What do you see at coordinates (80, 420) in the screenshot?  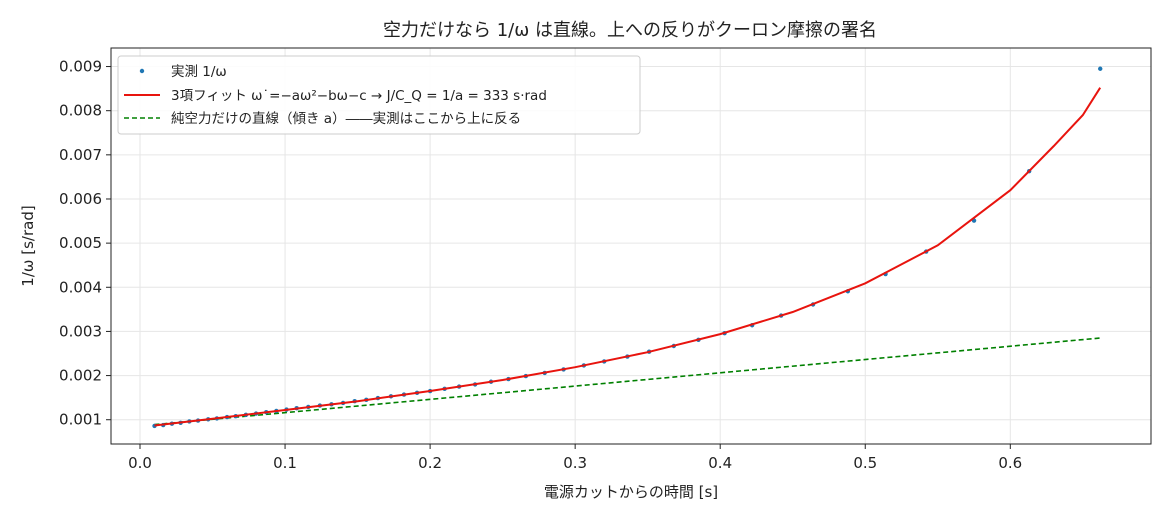 I see `y-tick-label: 0.001` at bounding box center [80, 420].